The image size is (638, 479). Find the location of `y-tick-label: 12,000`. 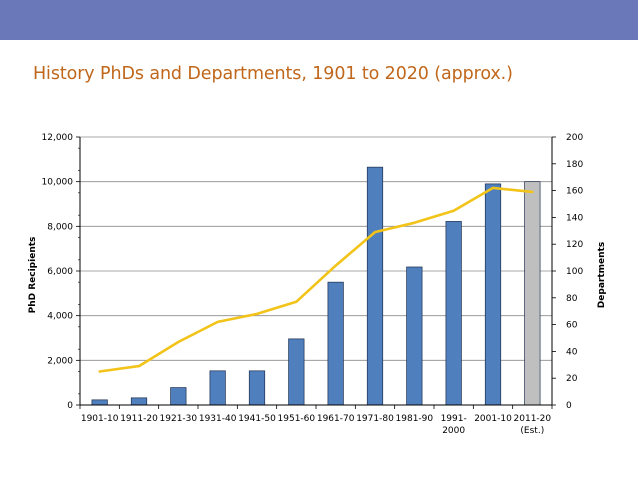

y-tick-label: 12,000 is located at coordinates (58, 138).